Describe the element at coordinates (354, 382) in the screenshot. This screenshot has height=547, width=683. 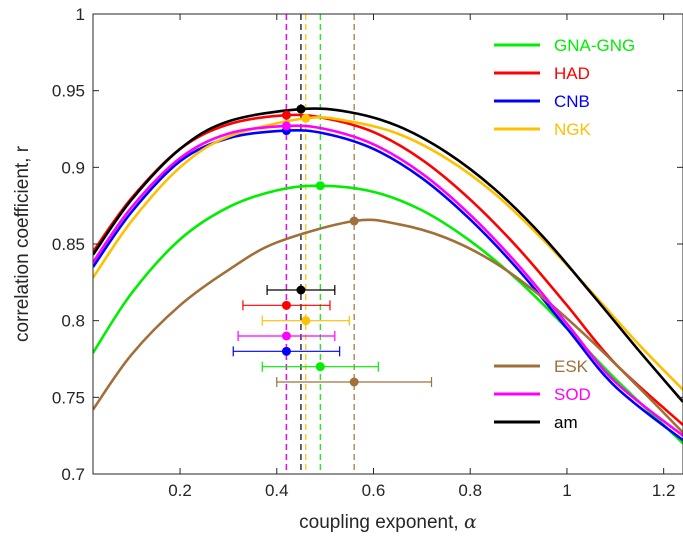
I see `estimate-point-esk` at that location.